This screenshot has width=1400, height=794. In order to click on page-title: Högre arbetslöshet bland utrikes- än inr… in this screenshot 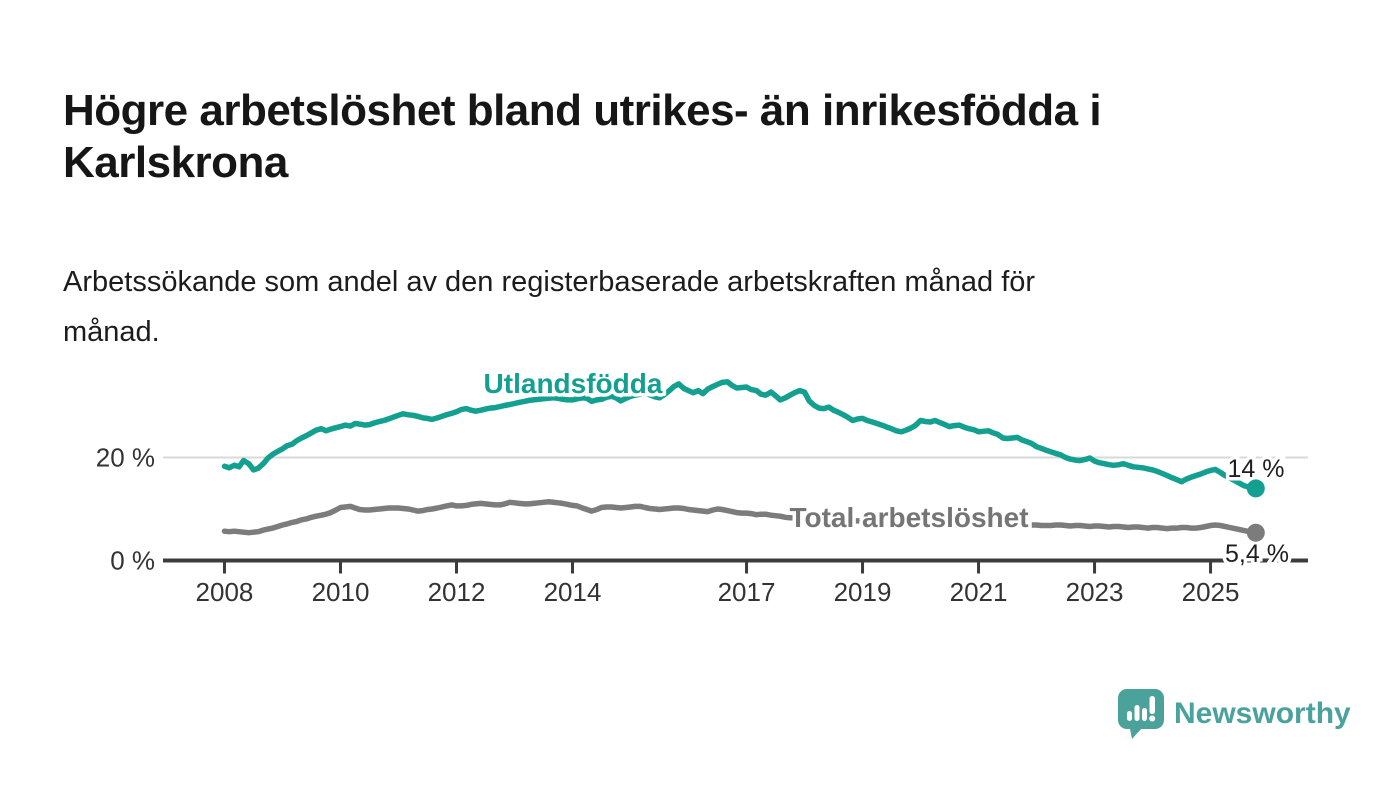, I will do `click(582, 137)`.